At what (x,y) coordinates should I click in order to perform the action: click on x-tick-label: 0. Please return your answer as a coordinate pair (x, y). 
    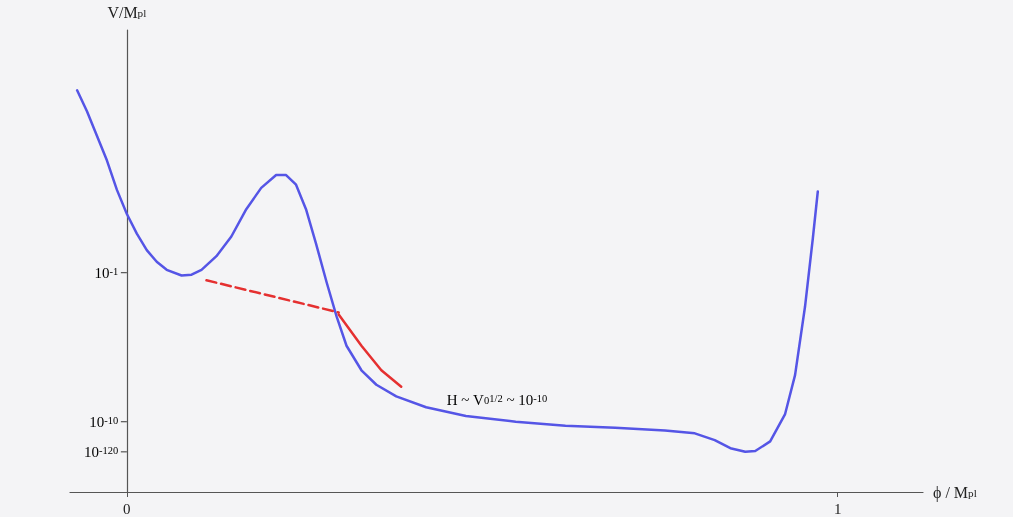
    Looking at the image, I should click on (127, 509).